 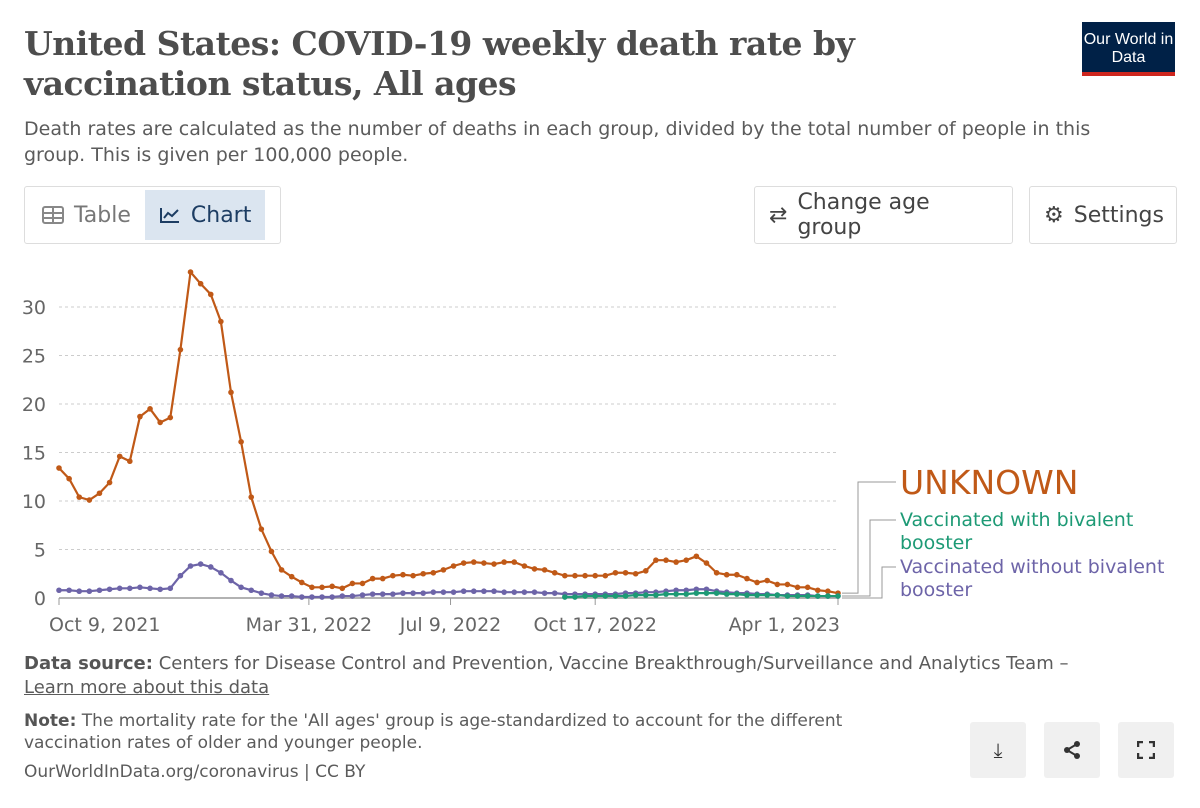 I want to click on share-icon, so click(x=1072, y=750).